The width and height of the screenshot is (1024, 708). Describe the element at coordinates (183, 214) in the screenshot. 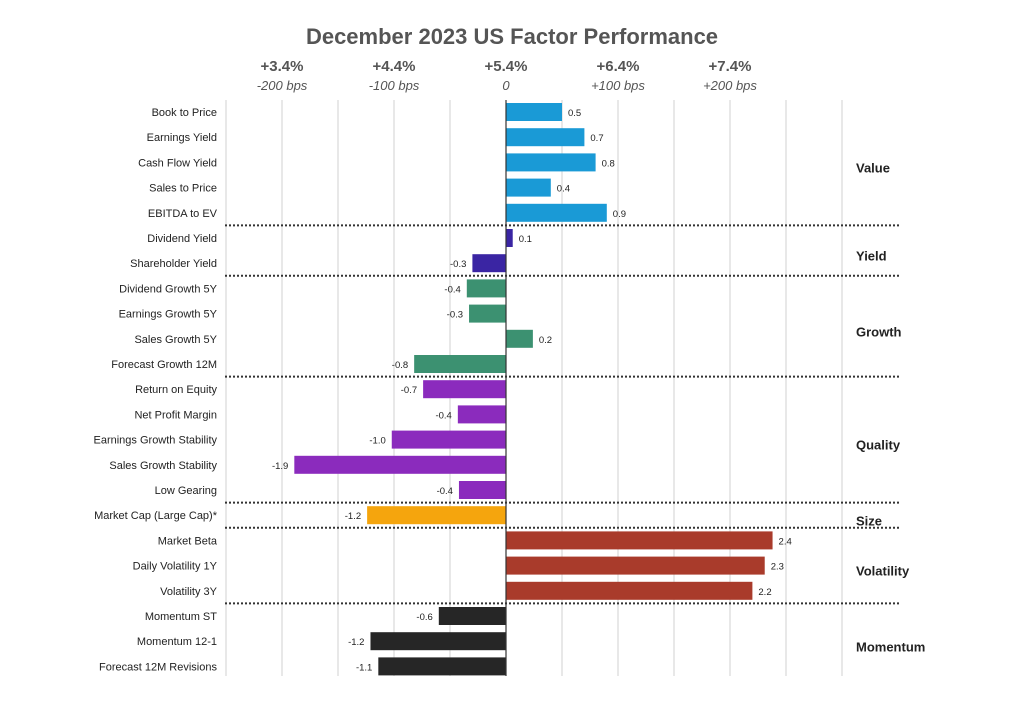

I see `category-label: EBITDA to EV` at that location.